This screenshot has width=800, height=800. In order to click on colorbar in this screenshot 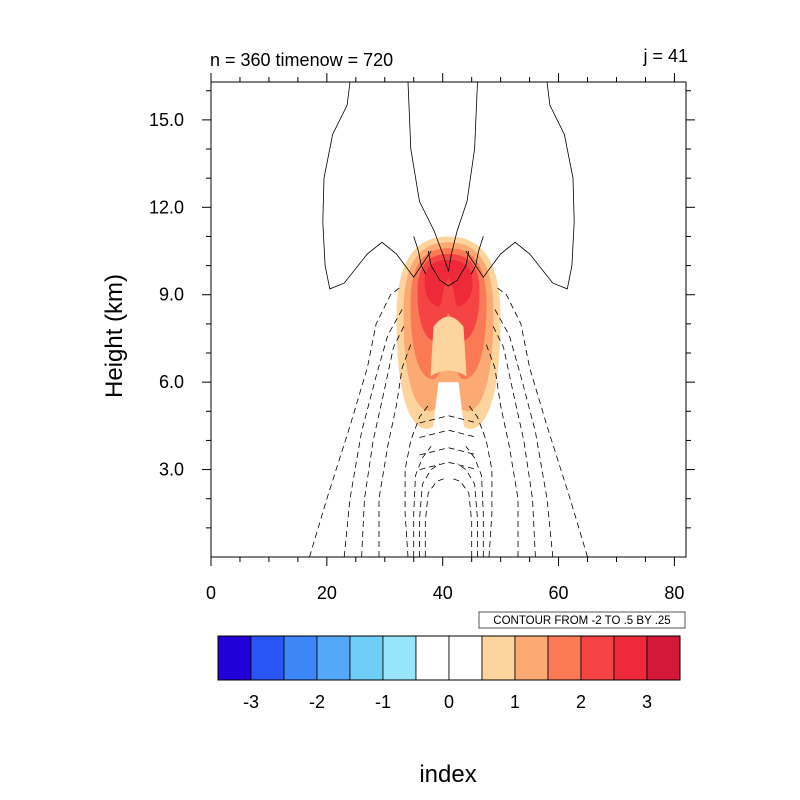, I will do `click(449, 658)`.